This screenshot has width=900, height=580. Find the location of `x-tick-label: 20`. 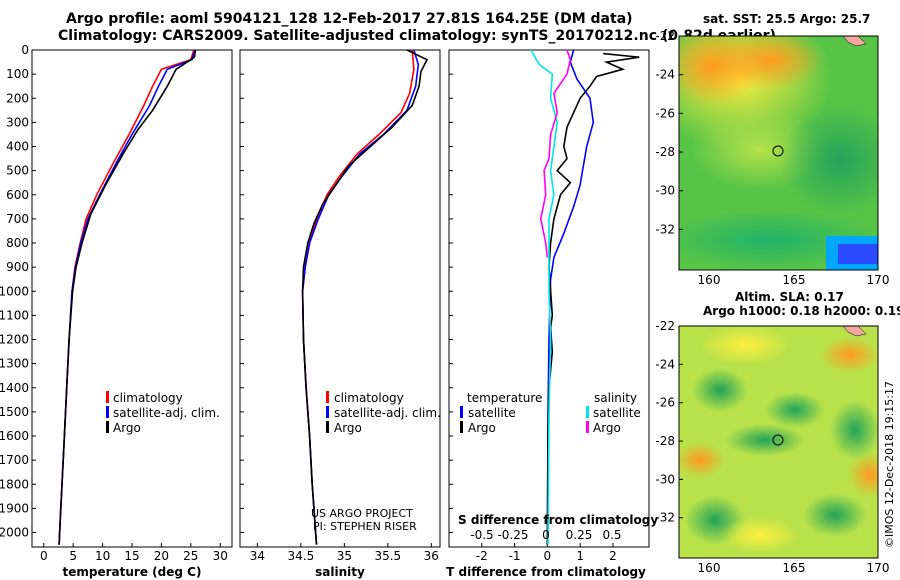

x-tick-label: 20 is located at coordinates (161, 556).